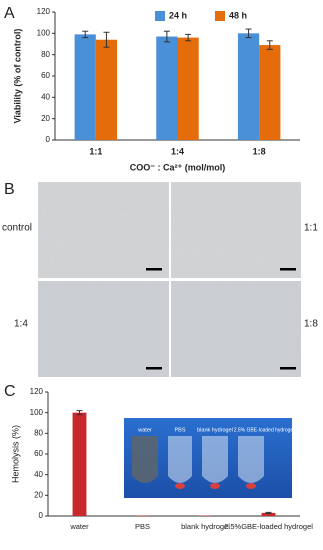  I want to click on x-tick-label: 1:4, so click(177, 151).